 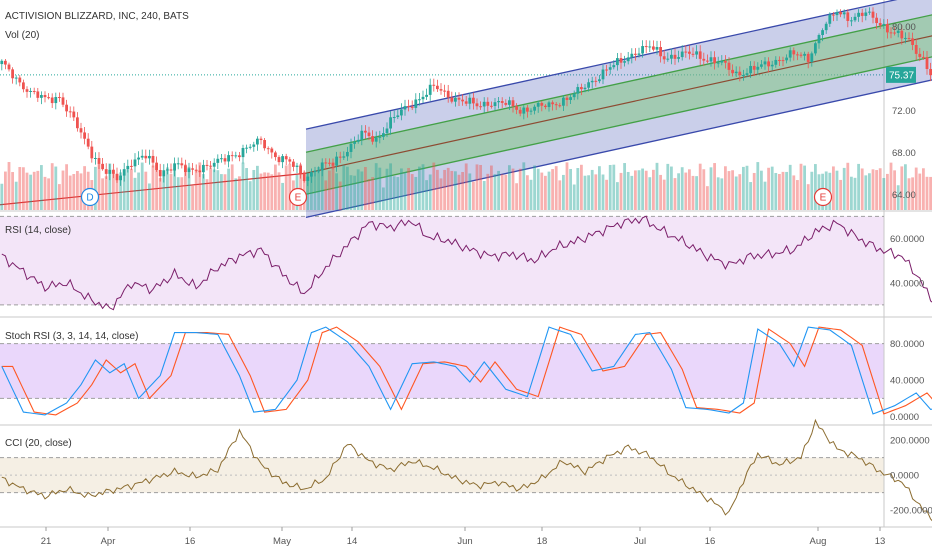 I want to click on dividend-marker, so click(x=90, y=197).